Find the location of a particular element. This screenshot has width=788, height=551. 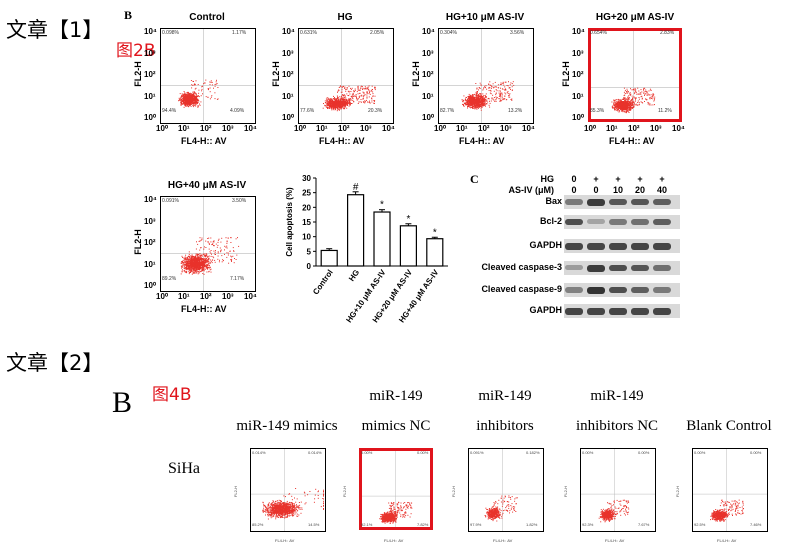

y-tick-label: 5 is located at coordinates (309, 251).